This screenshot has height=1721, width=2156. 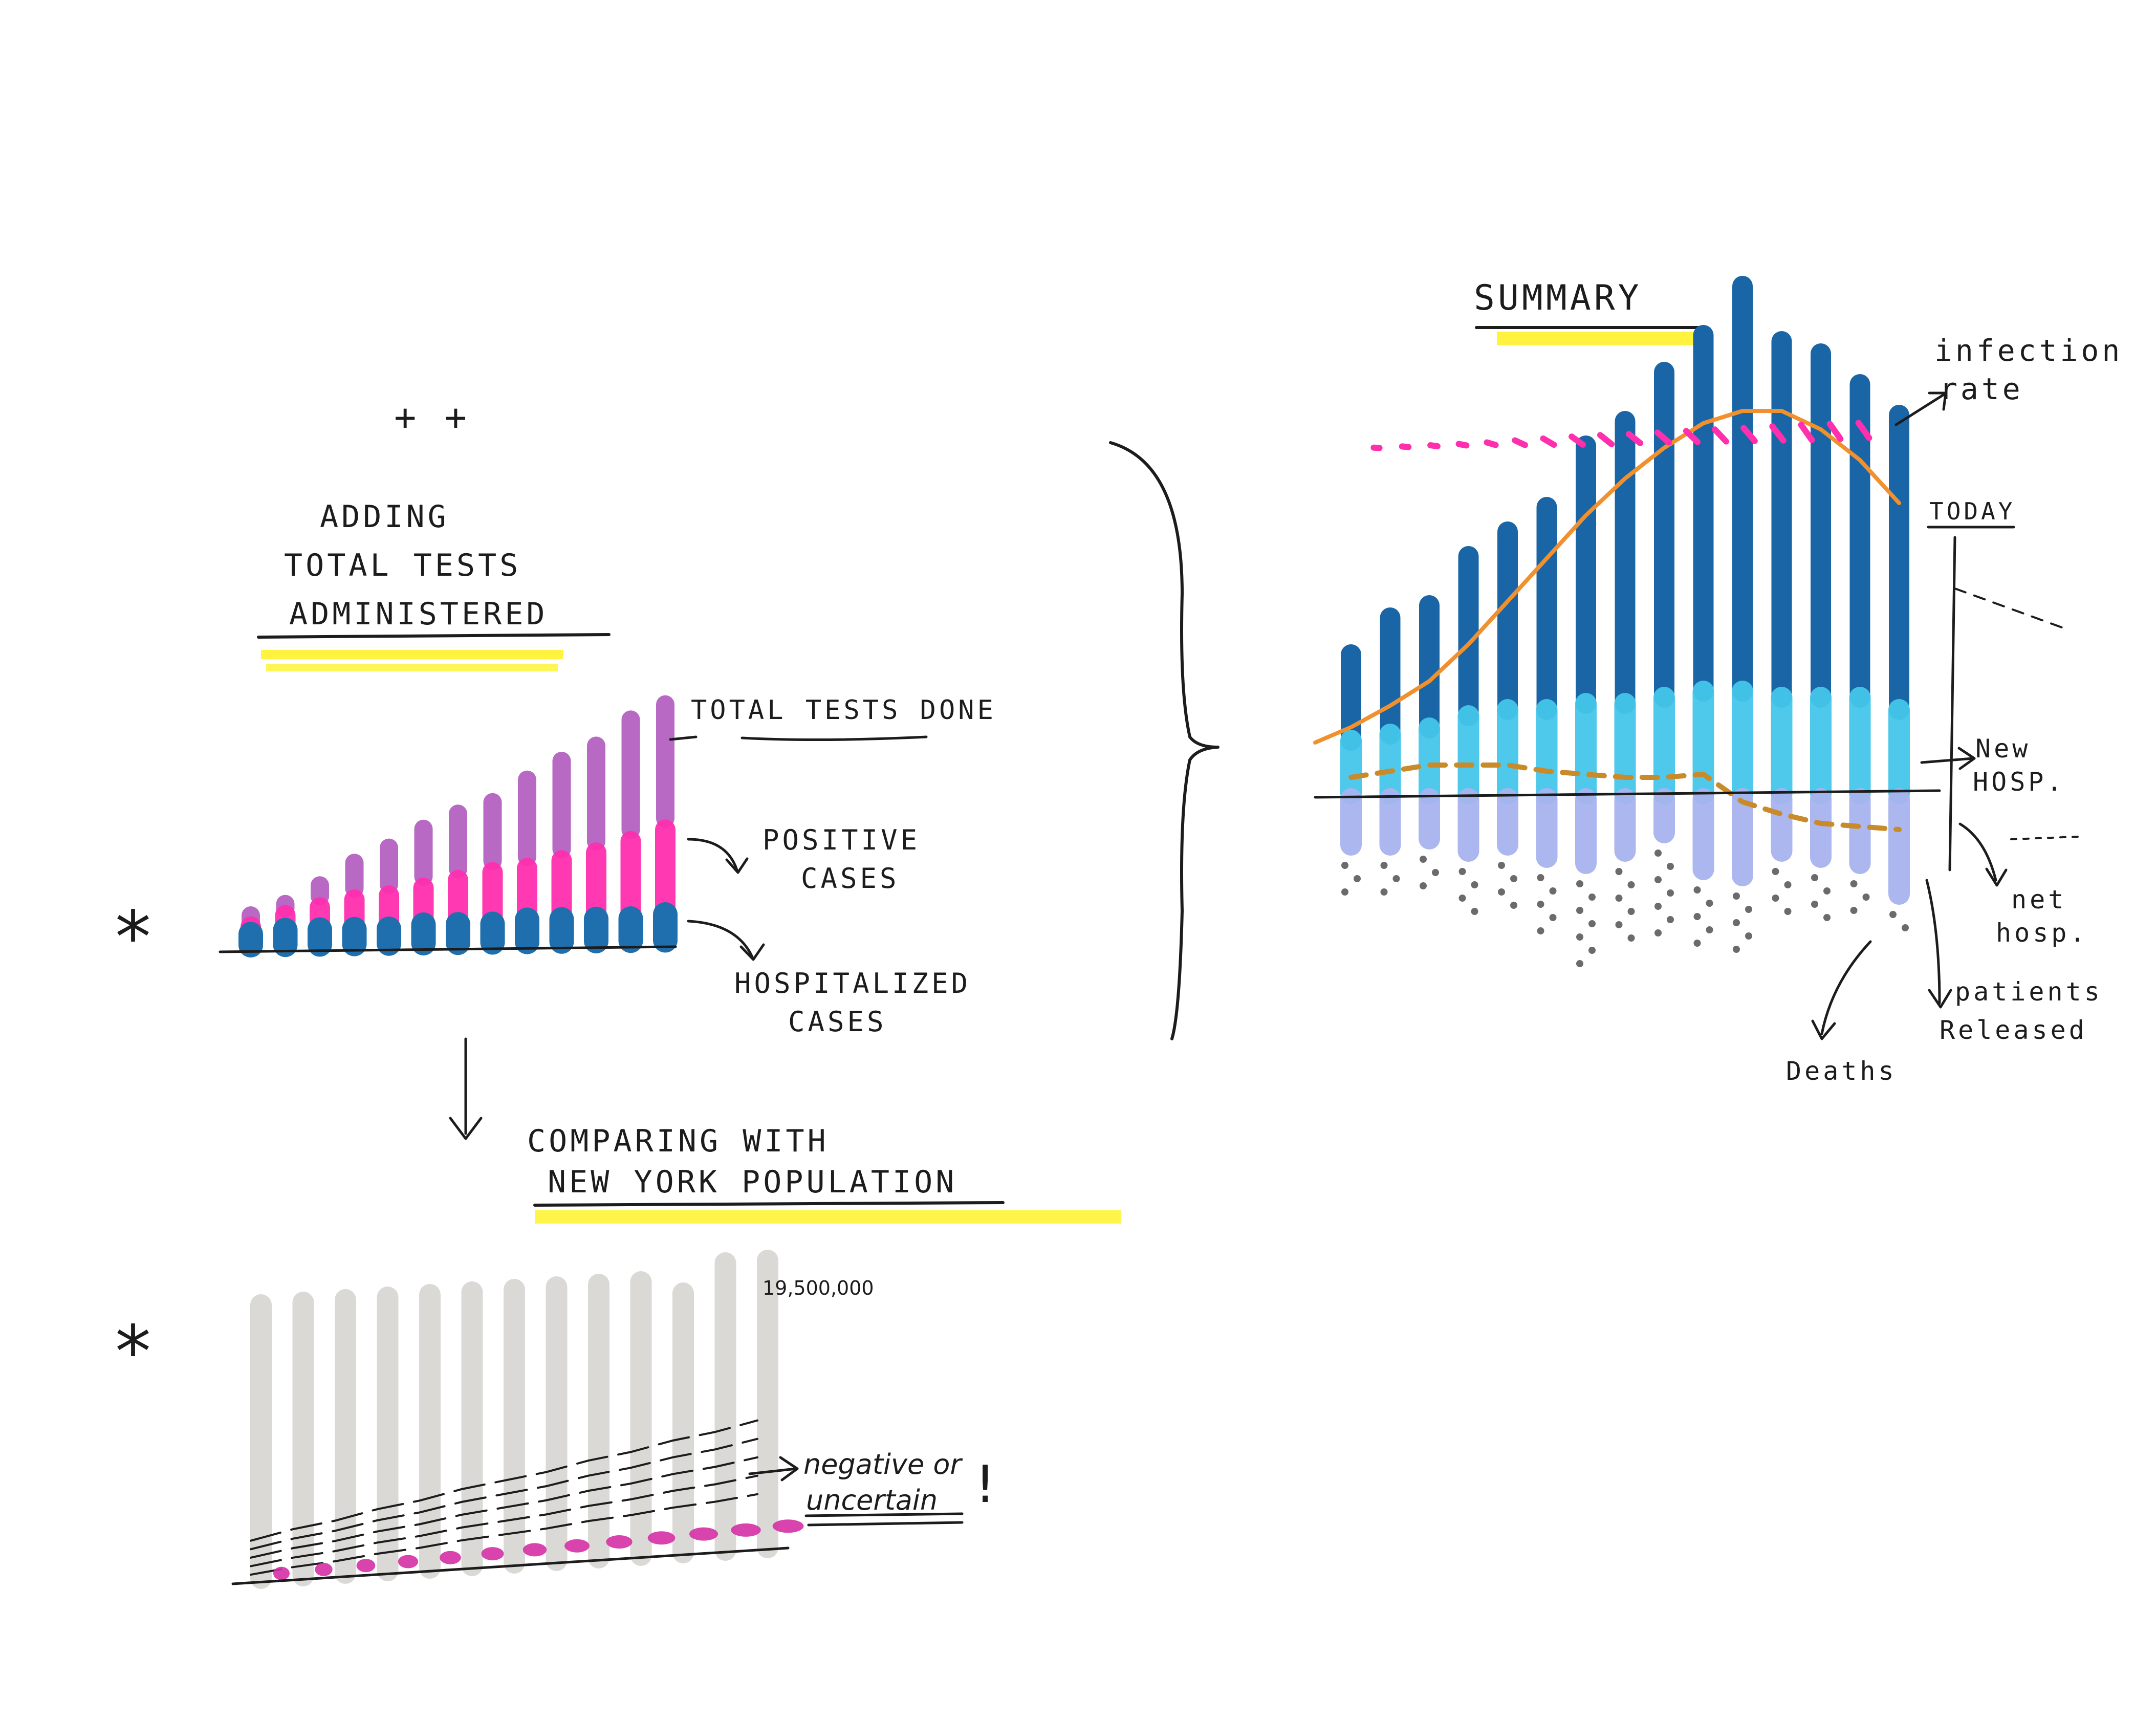 I want to click on projection-lower, so click(x=2044, y=838).